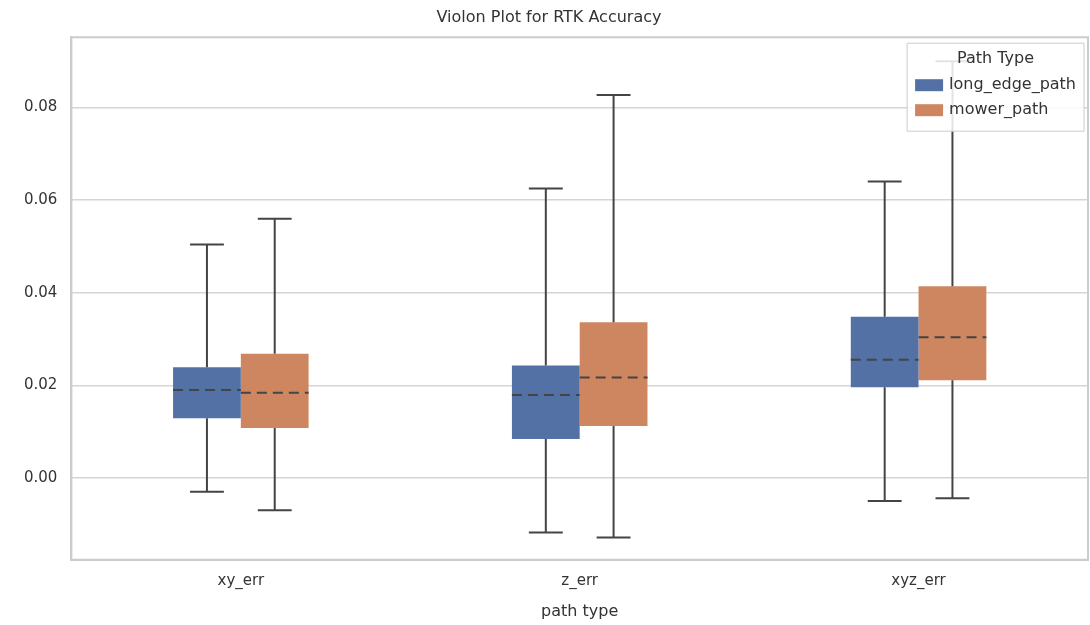 The image size is (1090, 625). Describe the element at coordinates (40, 199) in the screenshot. I see `y-tick-label: 0.06` at that location.